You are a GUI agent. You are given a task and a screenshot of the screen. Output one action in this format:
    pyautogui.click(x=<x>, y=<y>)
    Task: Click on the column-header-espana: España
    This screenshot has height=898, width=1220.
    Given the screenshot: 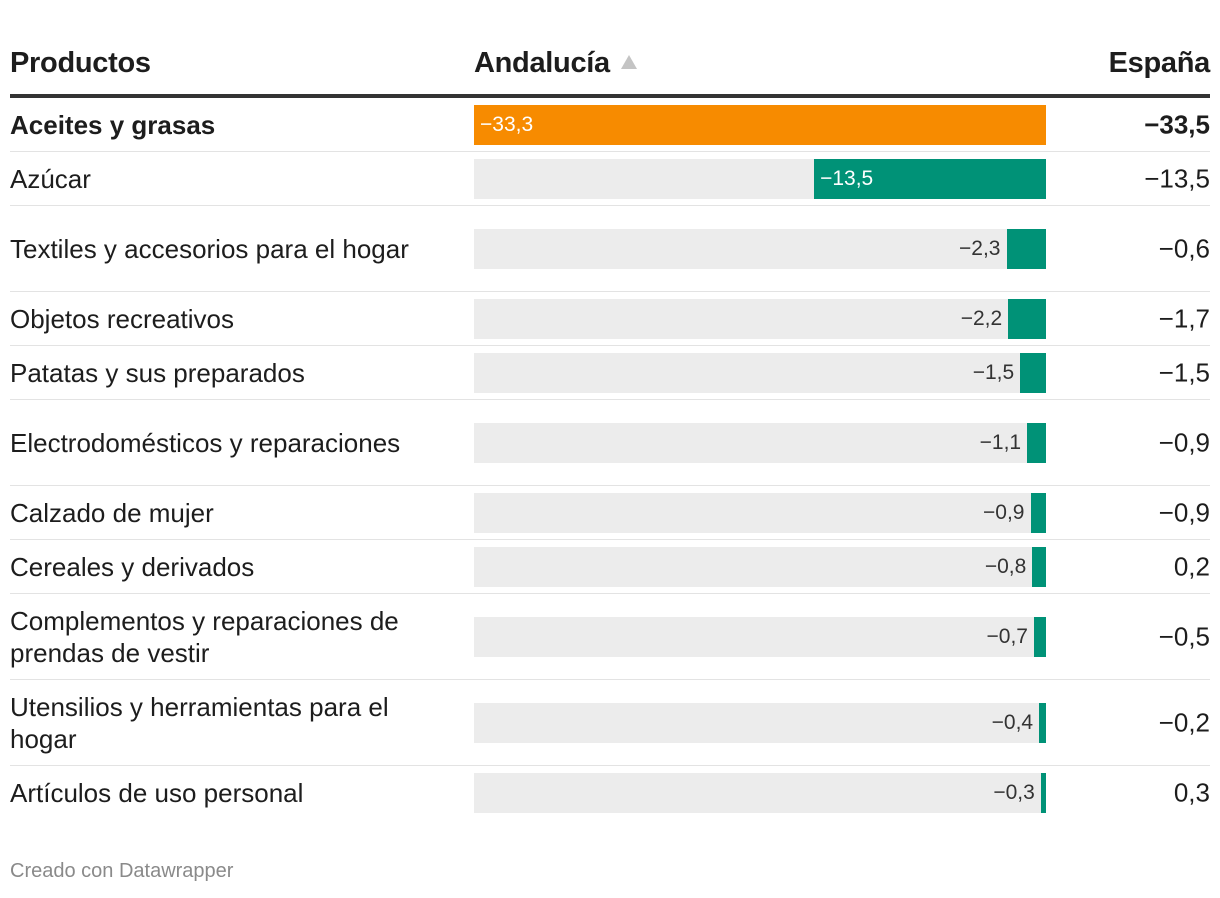 What is the action you would take?
    pyautogui.click(x=1159, y=63)
    